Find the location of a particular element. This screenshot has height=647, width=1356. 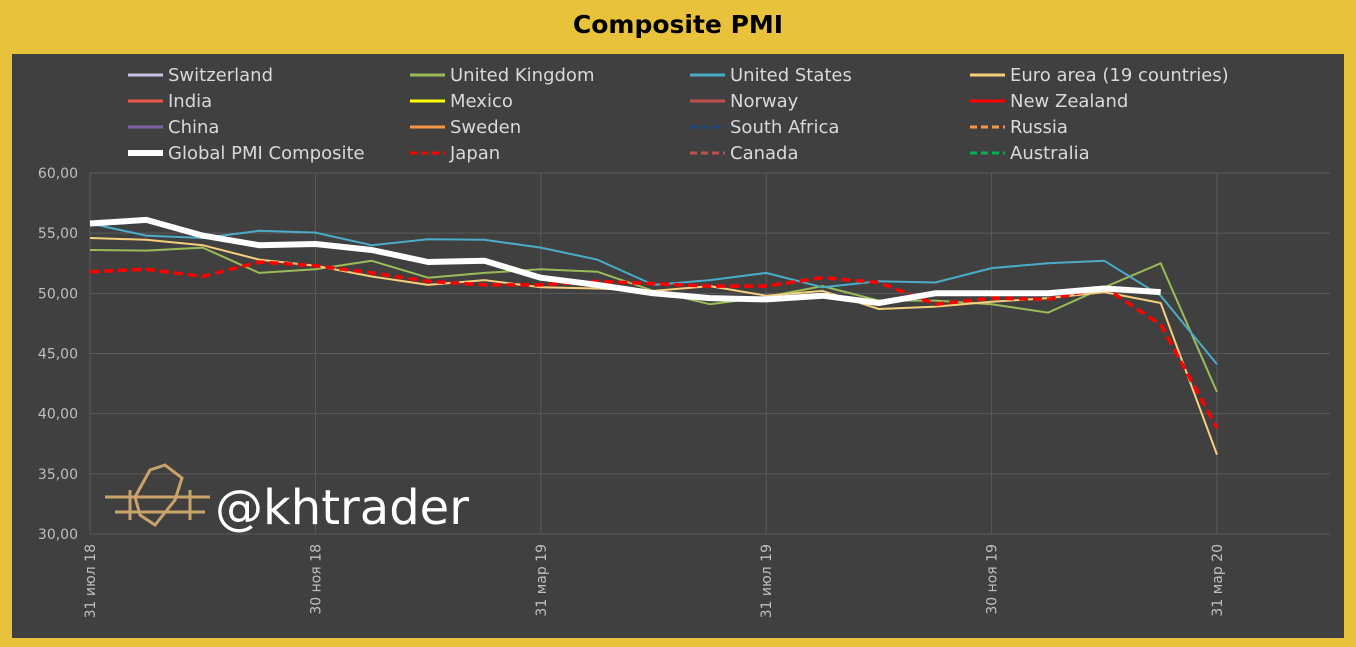

legend-label: Switzerland is located at coordinates (220, 75).